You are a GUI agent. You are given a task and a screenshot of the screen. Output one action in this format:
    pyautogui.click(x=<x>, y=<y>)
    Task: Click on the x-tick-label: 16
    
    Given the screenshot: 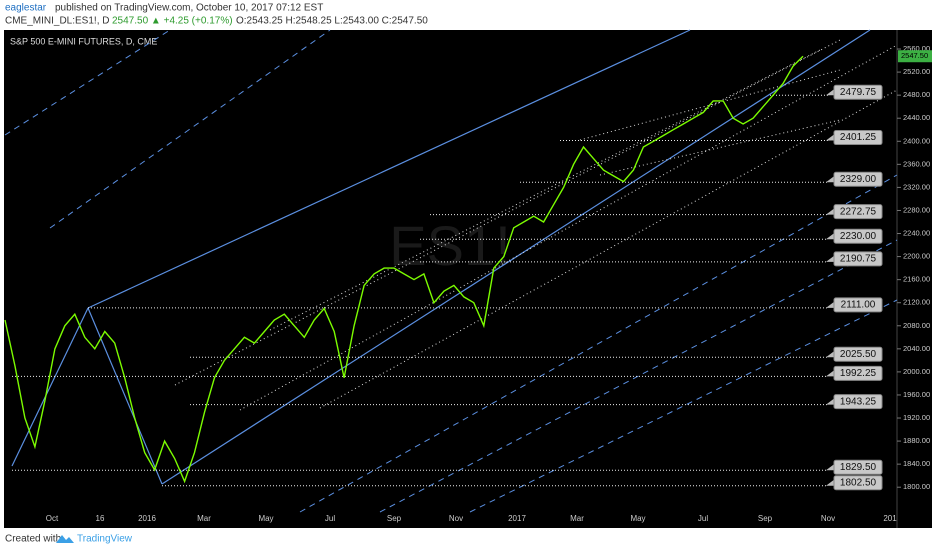 What is the action you would take?
    pyautogui.click(x=100, y=518)
    